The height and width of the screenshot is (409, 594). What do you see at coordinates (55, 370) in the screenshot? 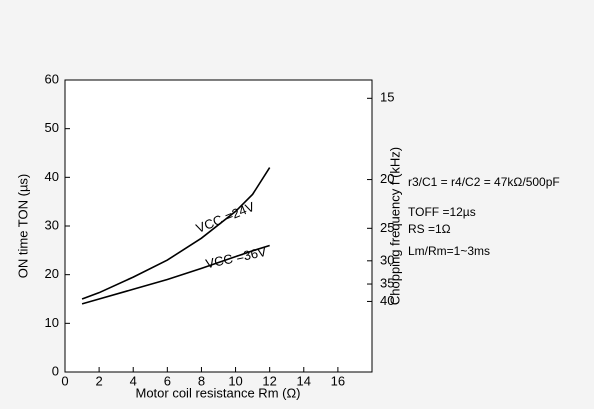
I see `y-tick-label: 0` at bounding box center [55, 370].